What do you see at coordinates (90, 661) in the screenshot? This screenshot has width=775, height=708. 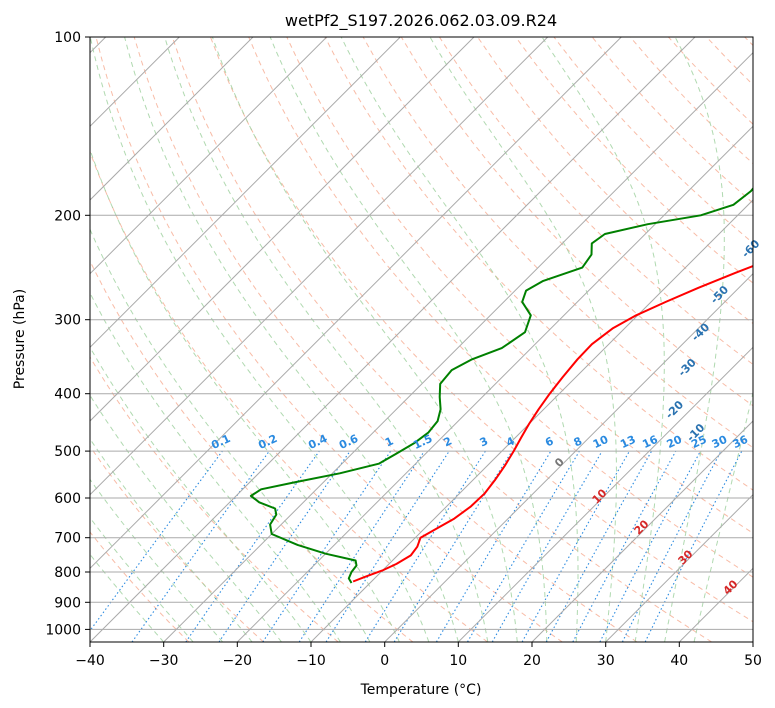 I see `x-tick-label: −40` at bounding box center [90, 661].